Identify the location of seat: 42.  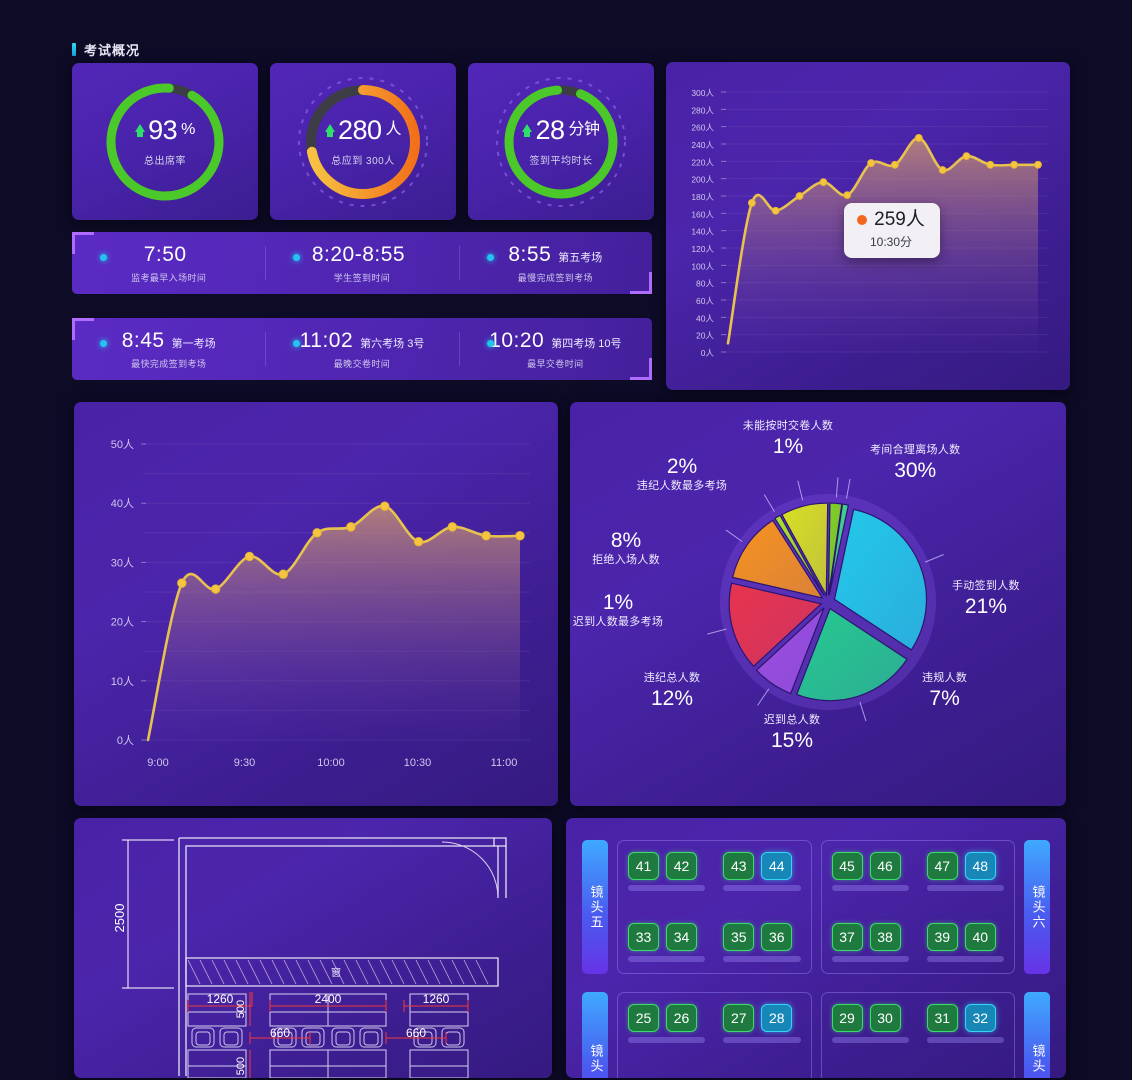
(681, 866).